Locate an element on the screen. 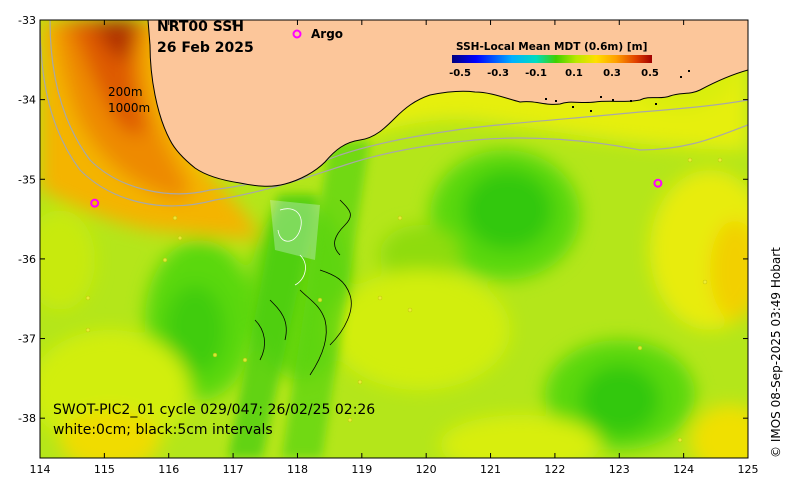 This screenshot has width=791, height=492. isobath-label-1000m: 1000m is located at coordinates (129, 108).